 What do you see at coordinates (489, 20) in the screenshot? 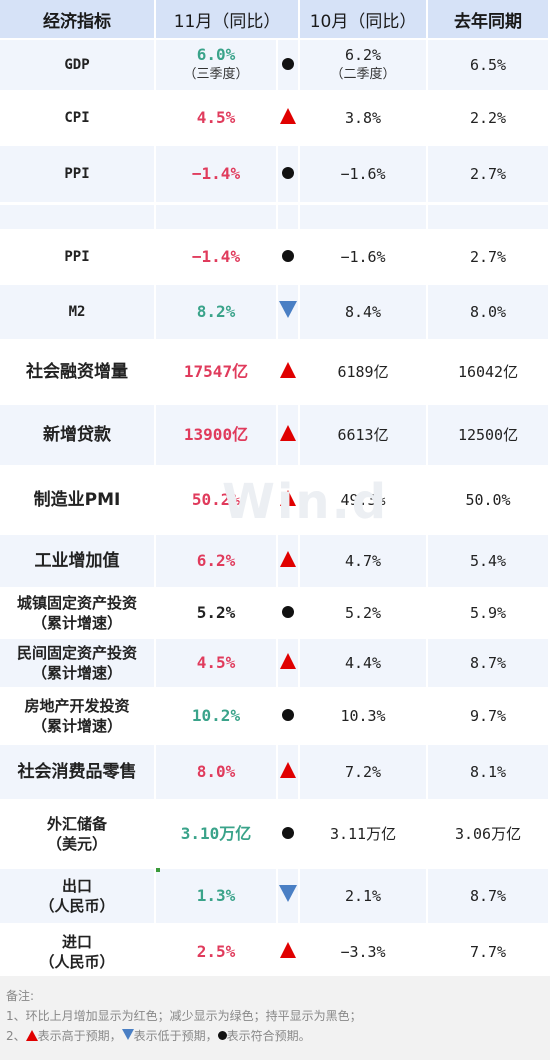
I see `header-last-year: 去年同期` at bounding box center [489, 20].